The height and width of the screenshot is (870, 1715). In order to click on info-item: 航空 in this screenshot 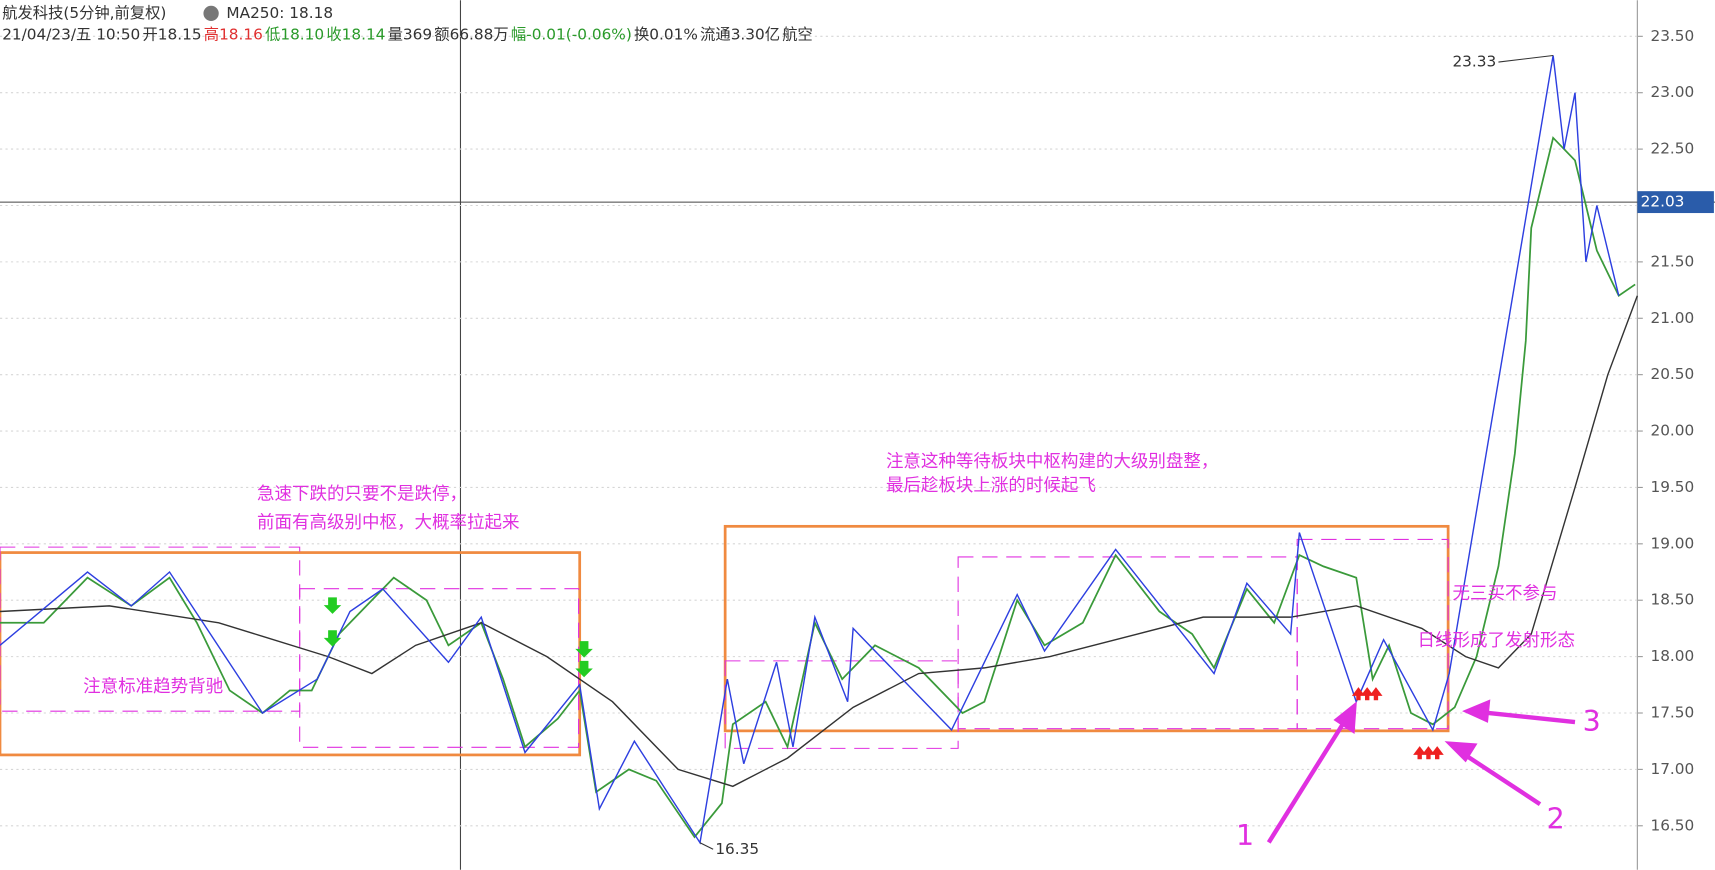, I will do `click(797, 35)`.